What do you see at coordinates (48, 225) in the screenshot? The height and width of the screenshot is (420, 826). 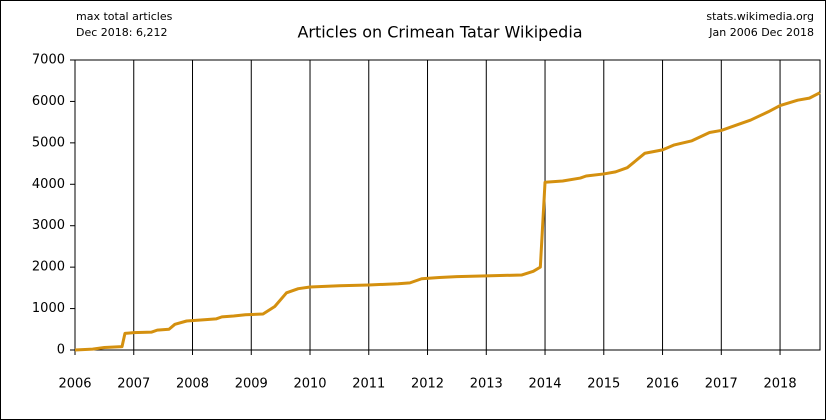 I see `y-tick-label: 3000` at bounding box center [48, 225].